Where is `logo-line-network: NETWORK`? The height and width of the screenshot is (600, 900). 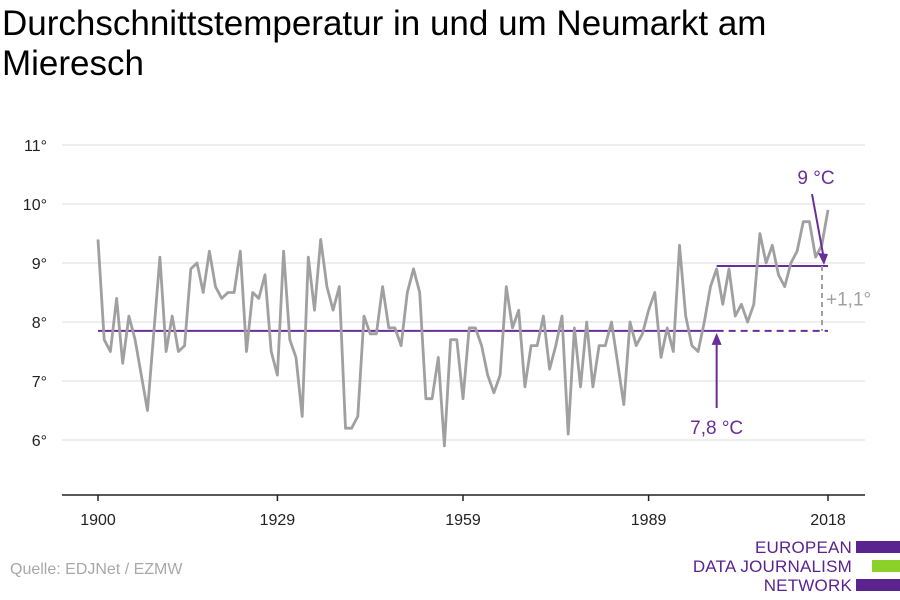
logo-line-network: NETWORK is located at coordinates (807, 585).